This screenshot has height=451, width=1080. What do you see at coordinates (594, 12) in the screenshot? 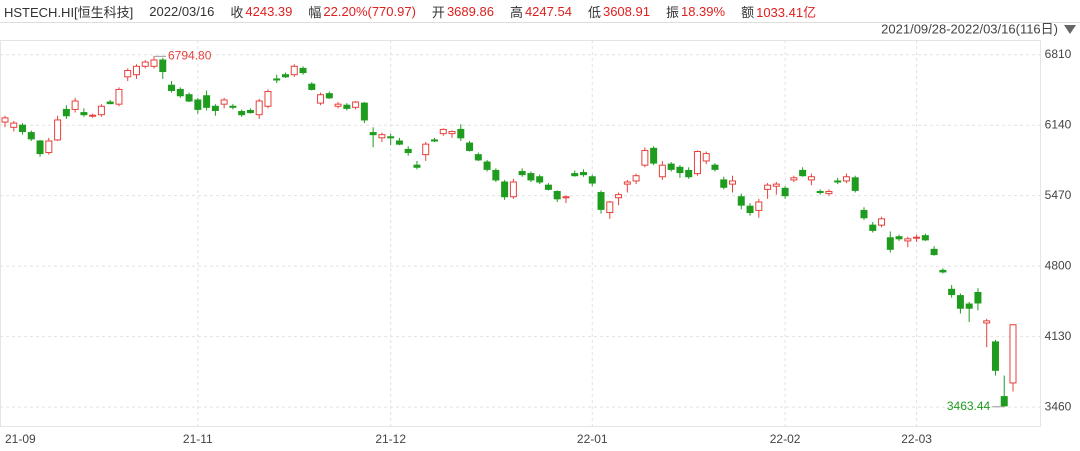
I see `field-label: 低` at bounding box center [594, 12].